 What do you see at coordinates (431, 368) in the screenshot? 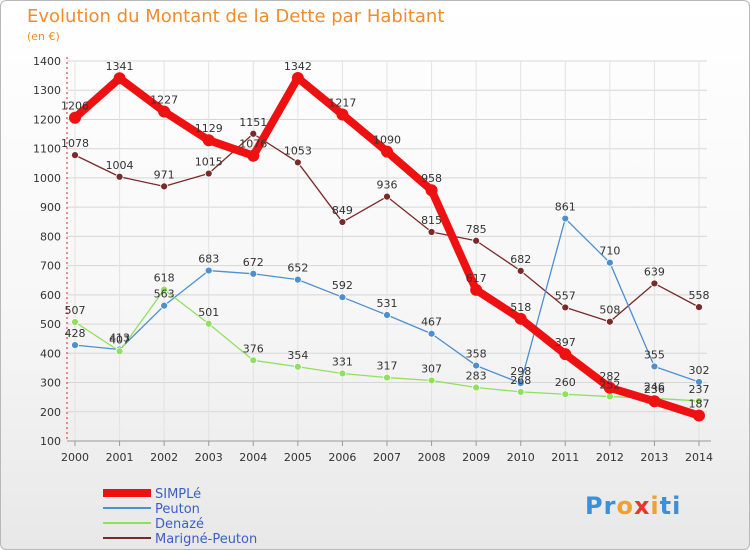
I see `data-label: 307` at bounding box center [431, 368].